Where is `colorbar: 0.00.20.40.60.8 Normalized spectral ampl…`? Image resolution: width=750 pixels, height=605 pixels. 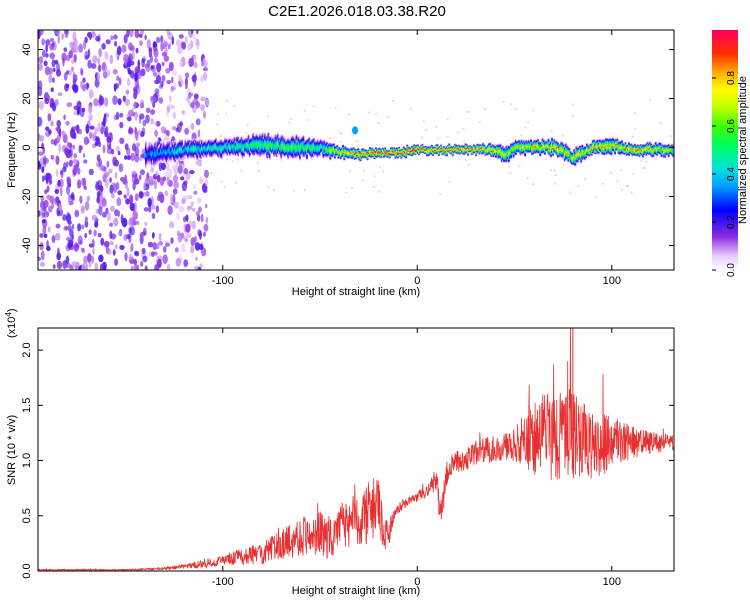 colorbar: 0.00.20.40.60.8 Normalized spectral ampl… is located at coordinates (730, 153).